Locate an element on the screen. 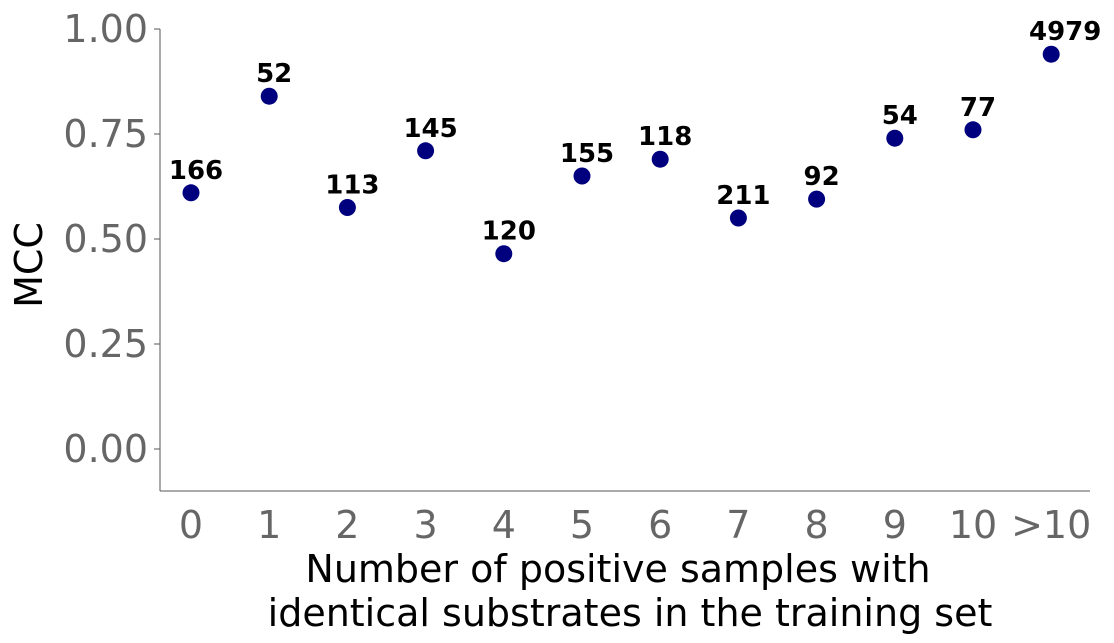  y-tick-label: 0.75 is located at coordinates (105, 134).